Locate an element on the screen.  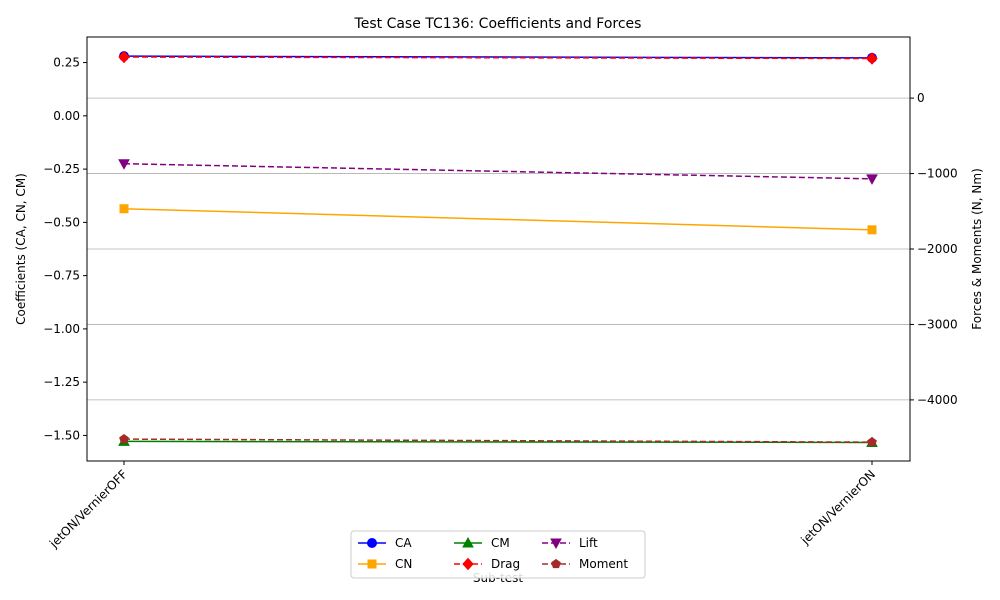
legend-label-moment: Moment is located at coordinates (603, 564).